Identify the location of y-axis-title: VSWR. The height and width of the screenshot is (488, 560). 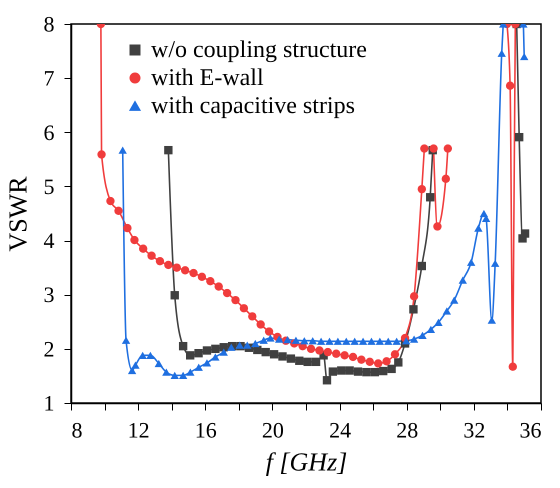
(18, 214).